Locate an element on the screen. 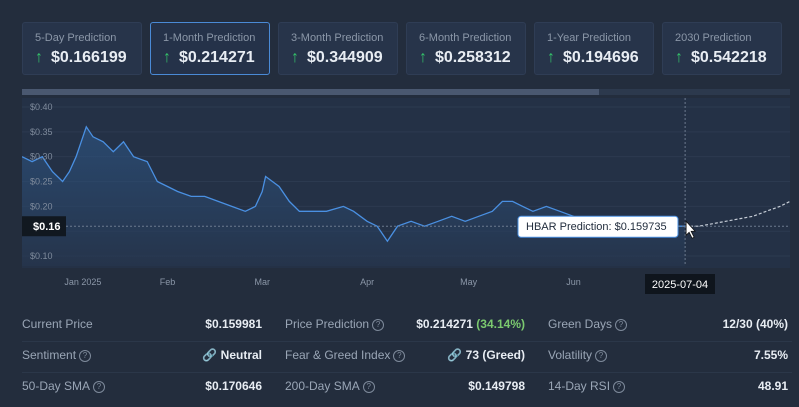 This screenshot has width=799, height=407. card-1-year: 1-Year Prediction ↑ $0.194696 is located at coordinates (594, 48).